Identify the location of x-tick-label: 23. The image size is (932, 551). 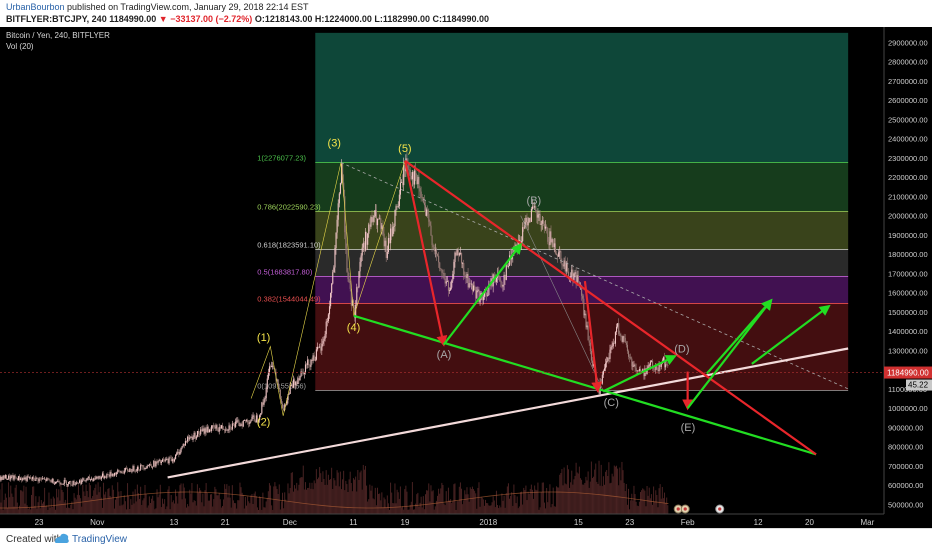
(629, 522).